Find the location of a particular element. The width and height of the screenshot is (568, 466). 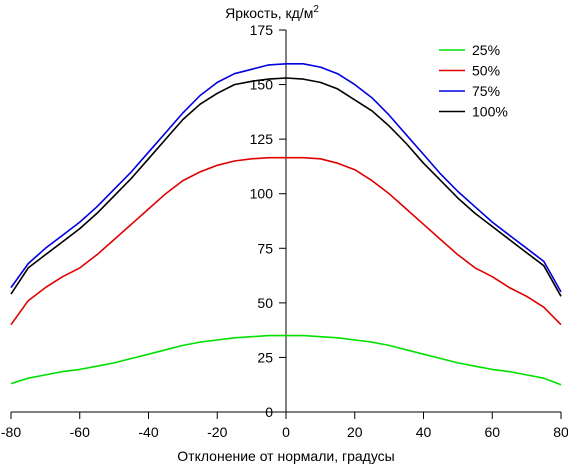

legend: 25% 50% 75% 100% is located at coordinates (473, 81).